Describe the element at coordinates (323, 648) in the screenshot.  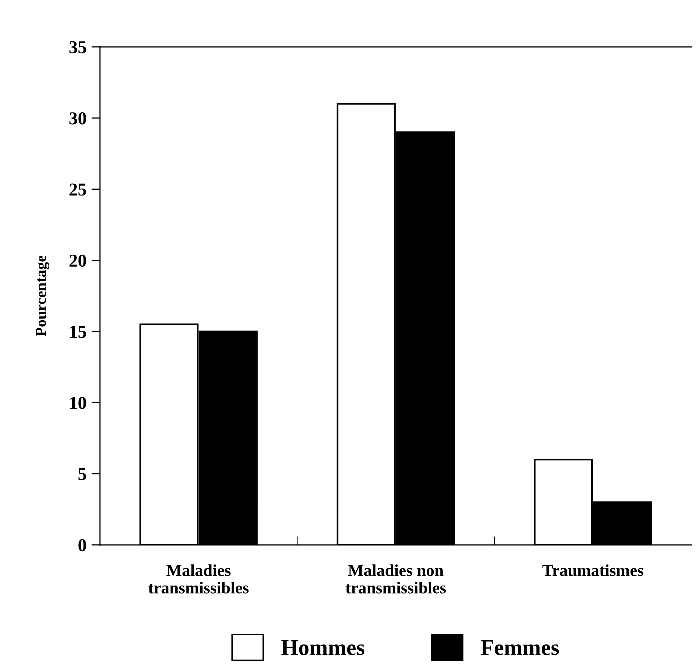
I see `legend-label: Hommes` at that location.